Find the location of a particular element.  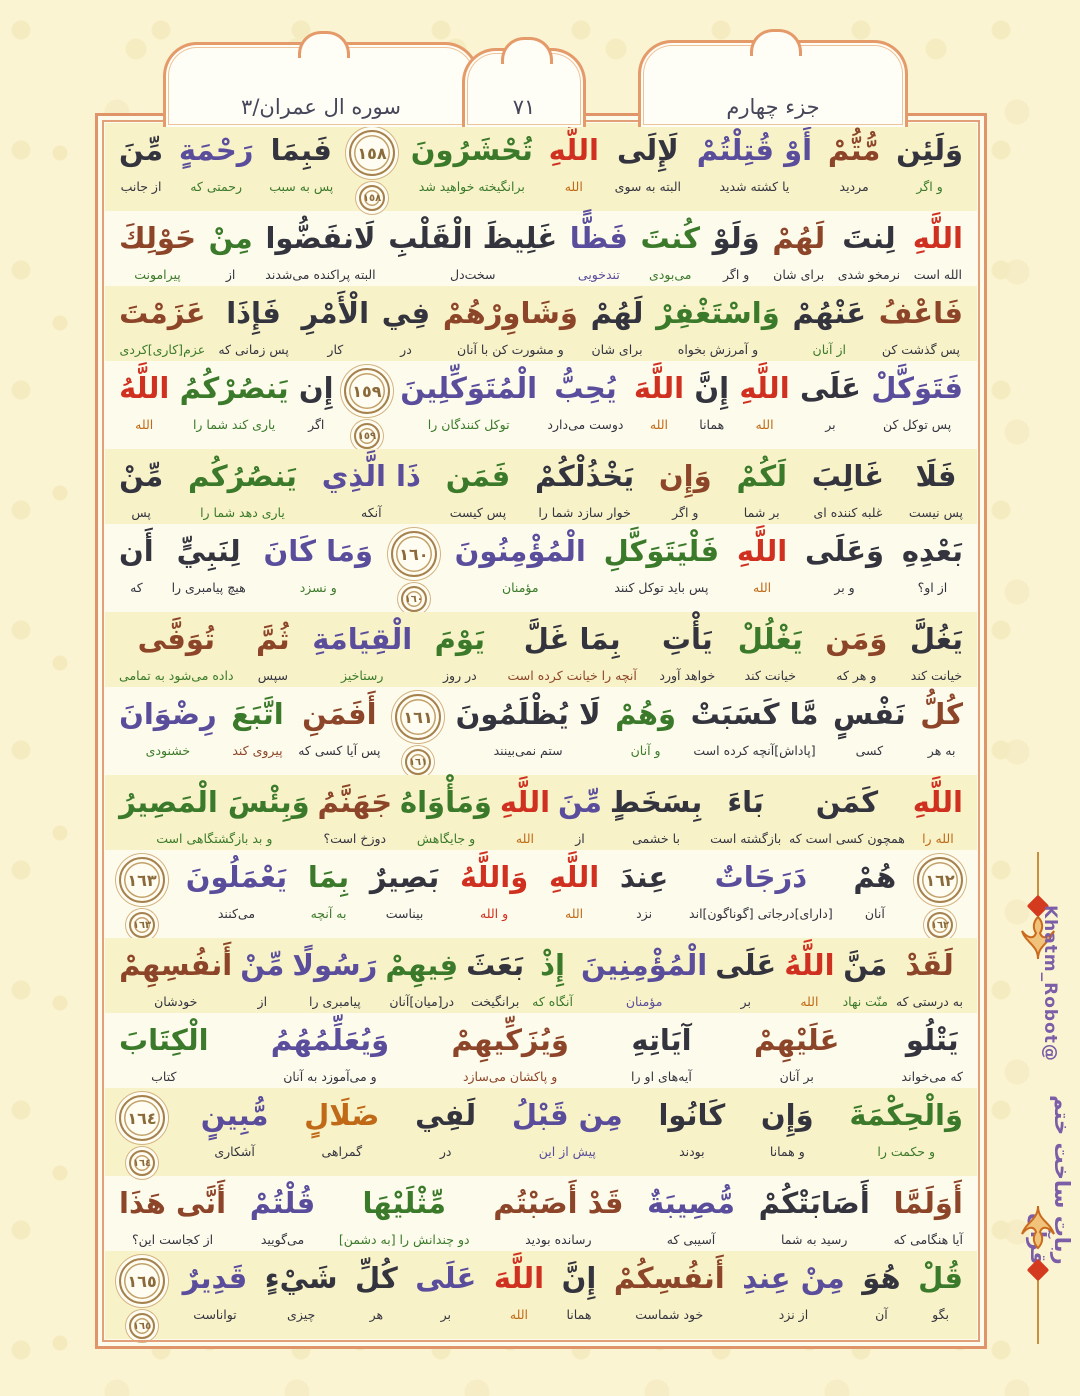

word-unit: يَوْمَ در روز is located at coordinates (460, 650).